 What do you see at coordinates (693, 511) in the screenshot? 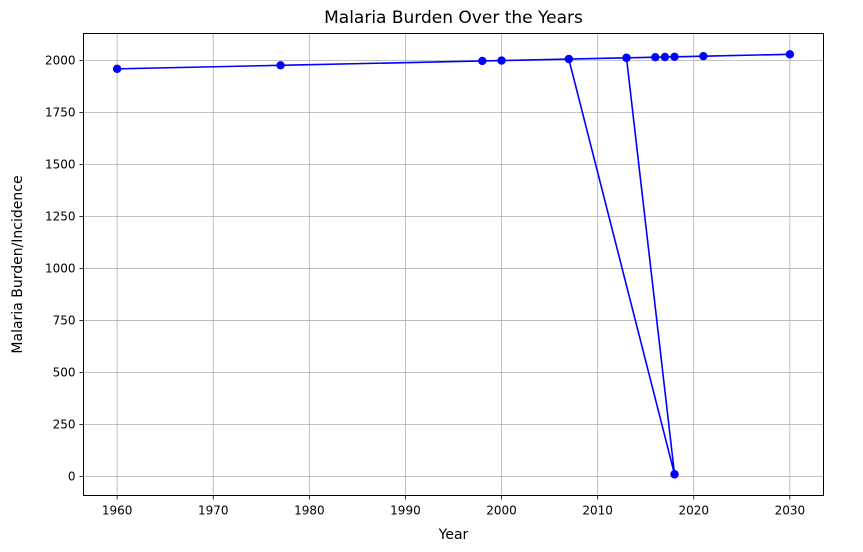
I see `x-tick-label: 2020` at bounding box center [693, 511].